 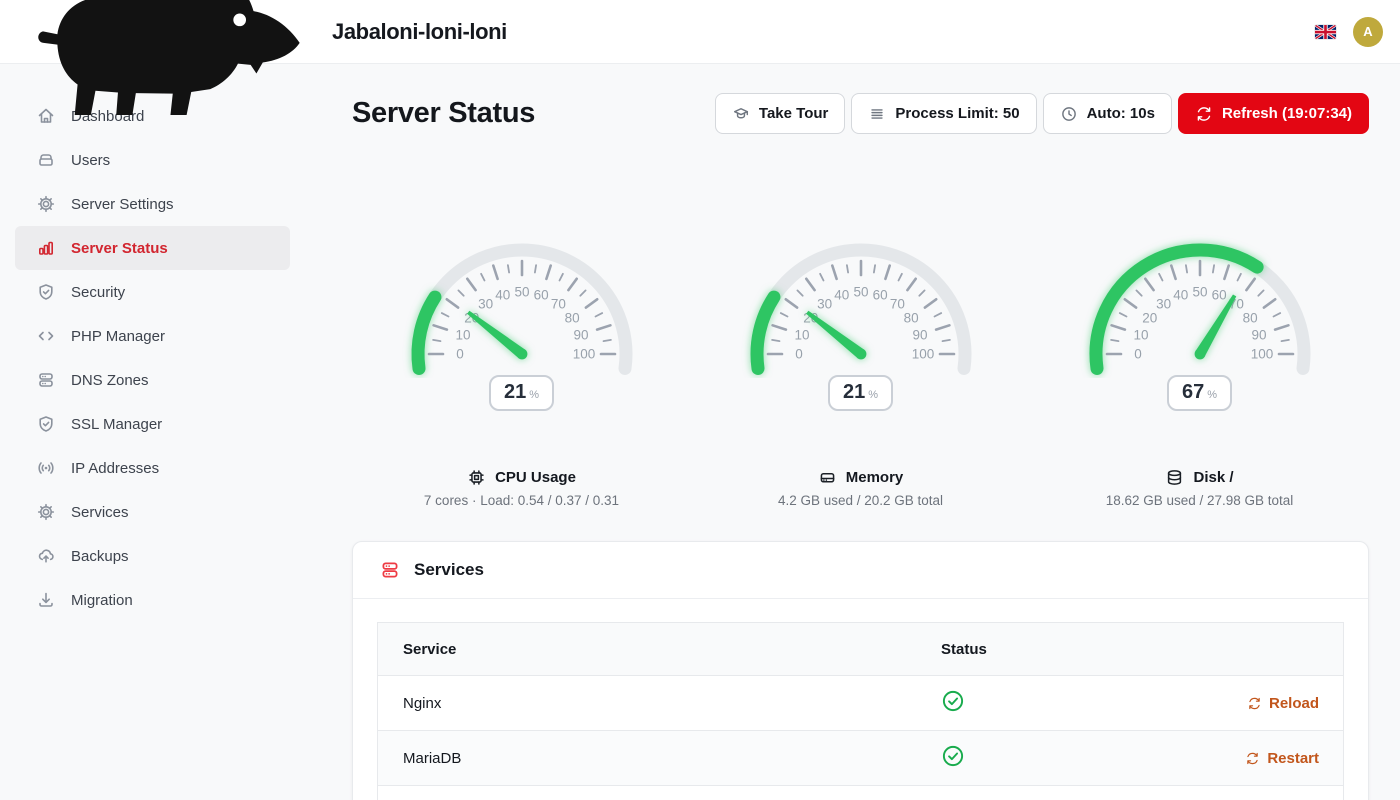 What do you see at coordinates (152, 380) in the screenshot?
I see `sidebar-item-dns-zones: DNS Zones` at bounding box center [152, 380].